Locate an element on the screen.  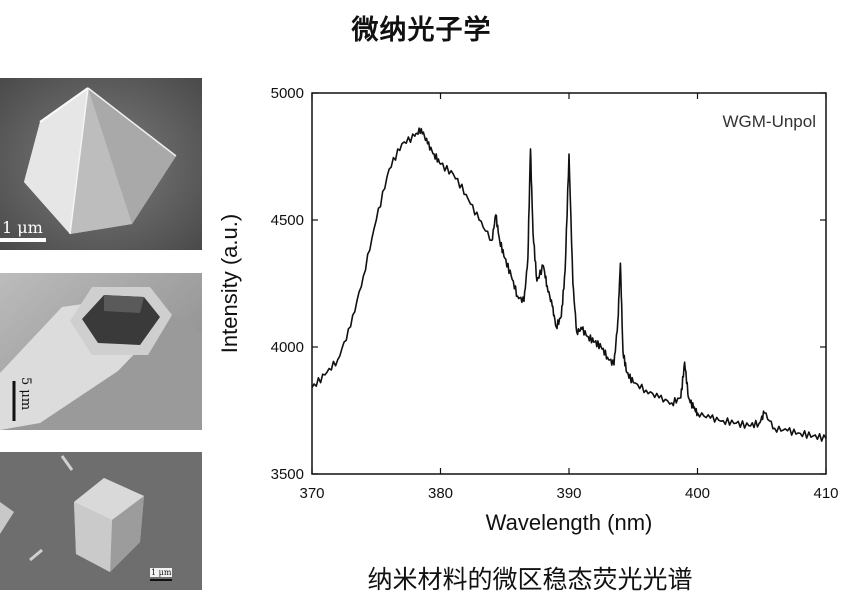
x-tick-label: 380 is located at coordinates (440, 493).